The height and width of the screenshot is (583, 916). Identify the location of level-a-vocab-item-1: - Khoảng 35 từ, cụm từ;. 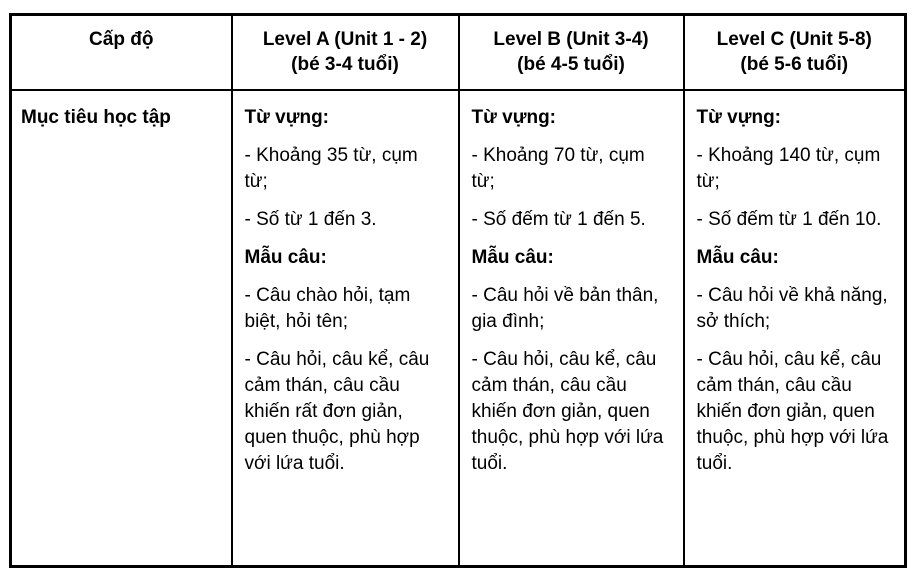
(331, 168).